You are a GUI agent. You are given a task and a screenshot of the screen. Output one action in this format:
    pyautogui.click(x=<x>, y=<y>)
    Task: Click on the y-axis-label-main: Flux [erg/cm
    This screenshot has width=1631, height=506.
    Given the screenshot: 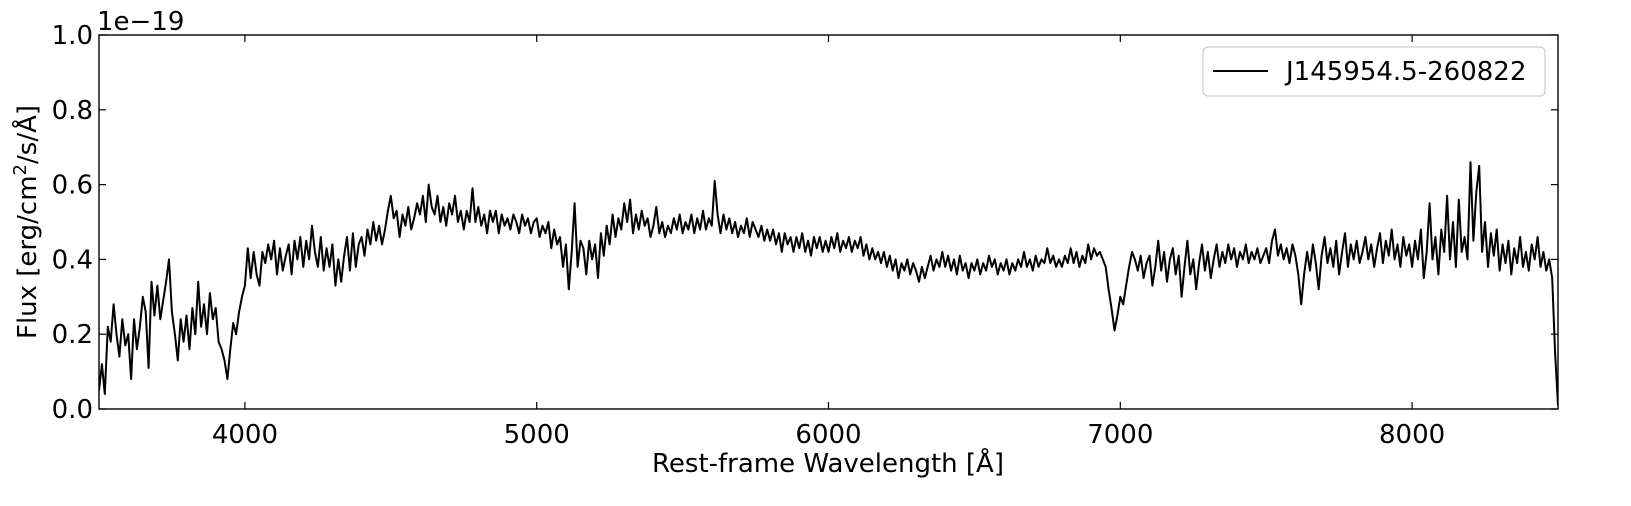 What is the action you would take?
    pyautogui.click(x=28, y=257)
    